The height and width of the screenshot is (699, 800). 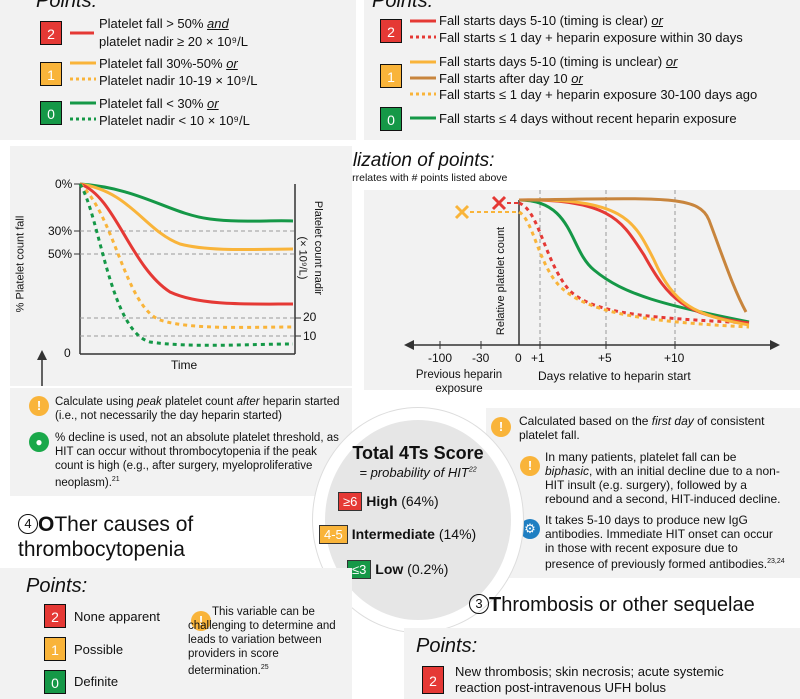 I want to click on platelet-fall-chart, so click(x=169, y=284).